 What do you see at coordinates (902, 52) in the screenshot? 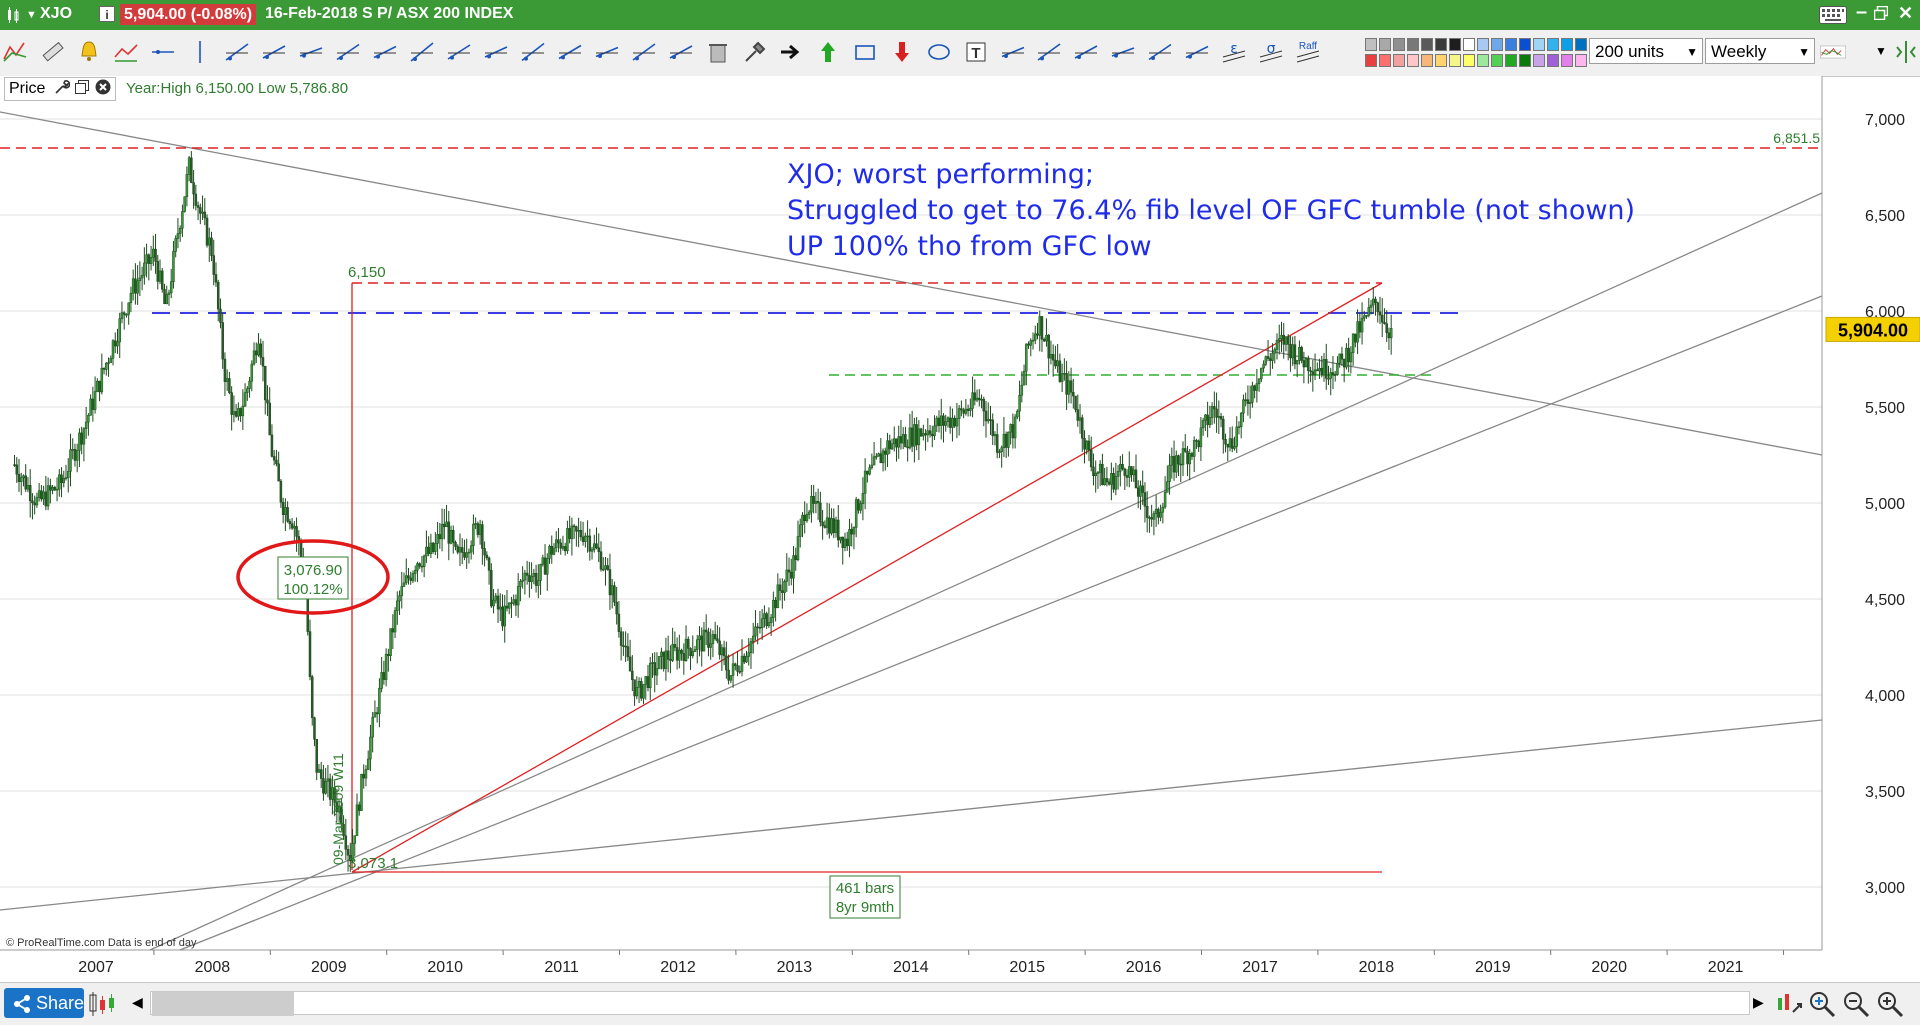
I see `sell-arrow-icon` at bounding box center [902, 52].